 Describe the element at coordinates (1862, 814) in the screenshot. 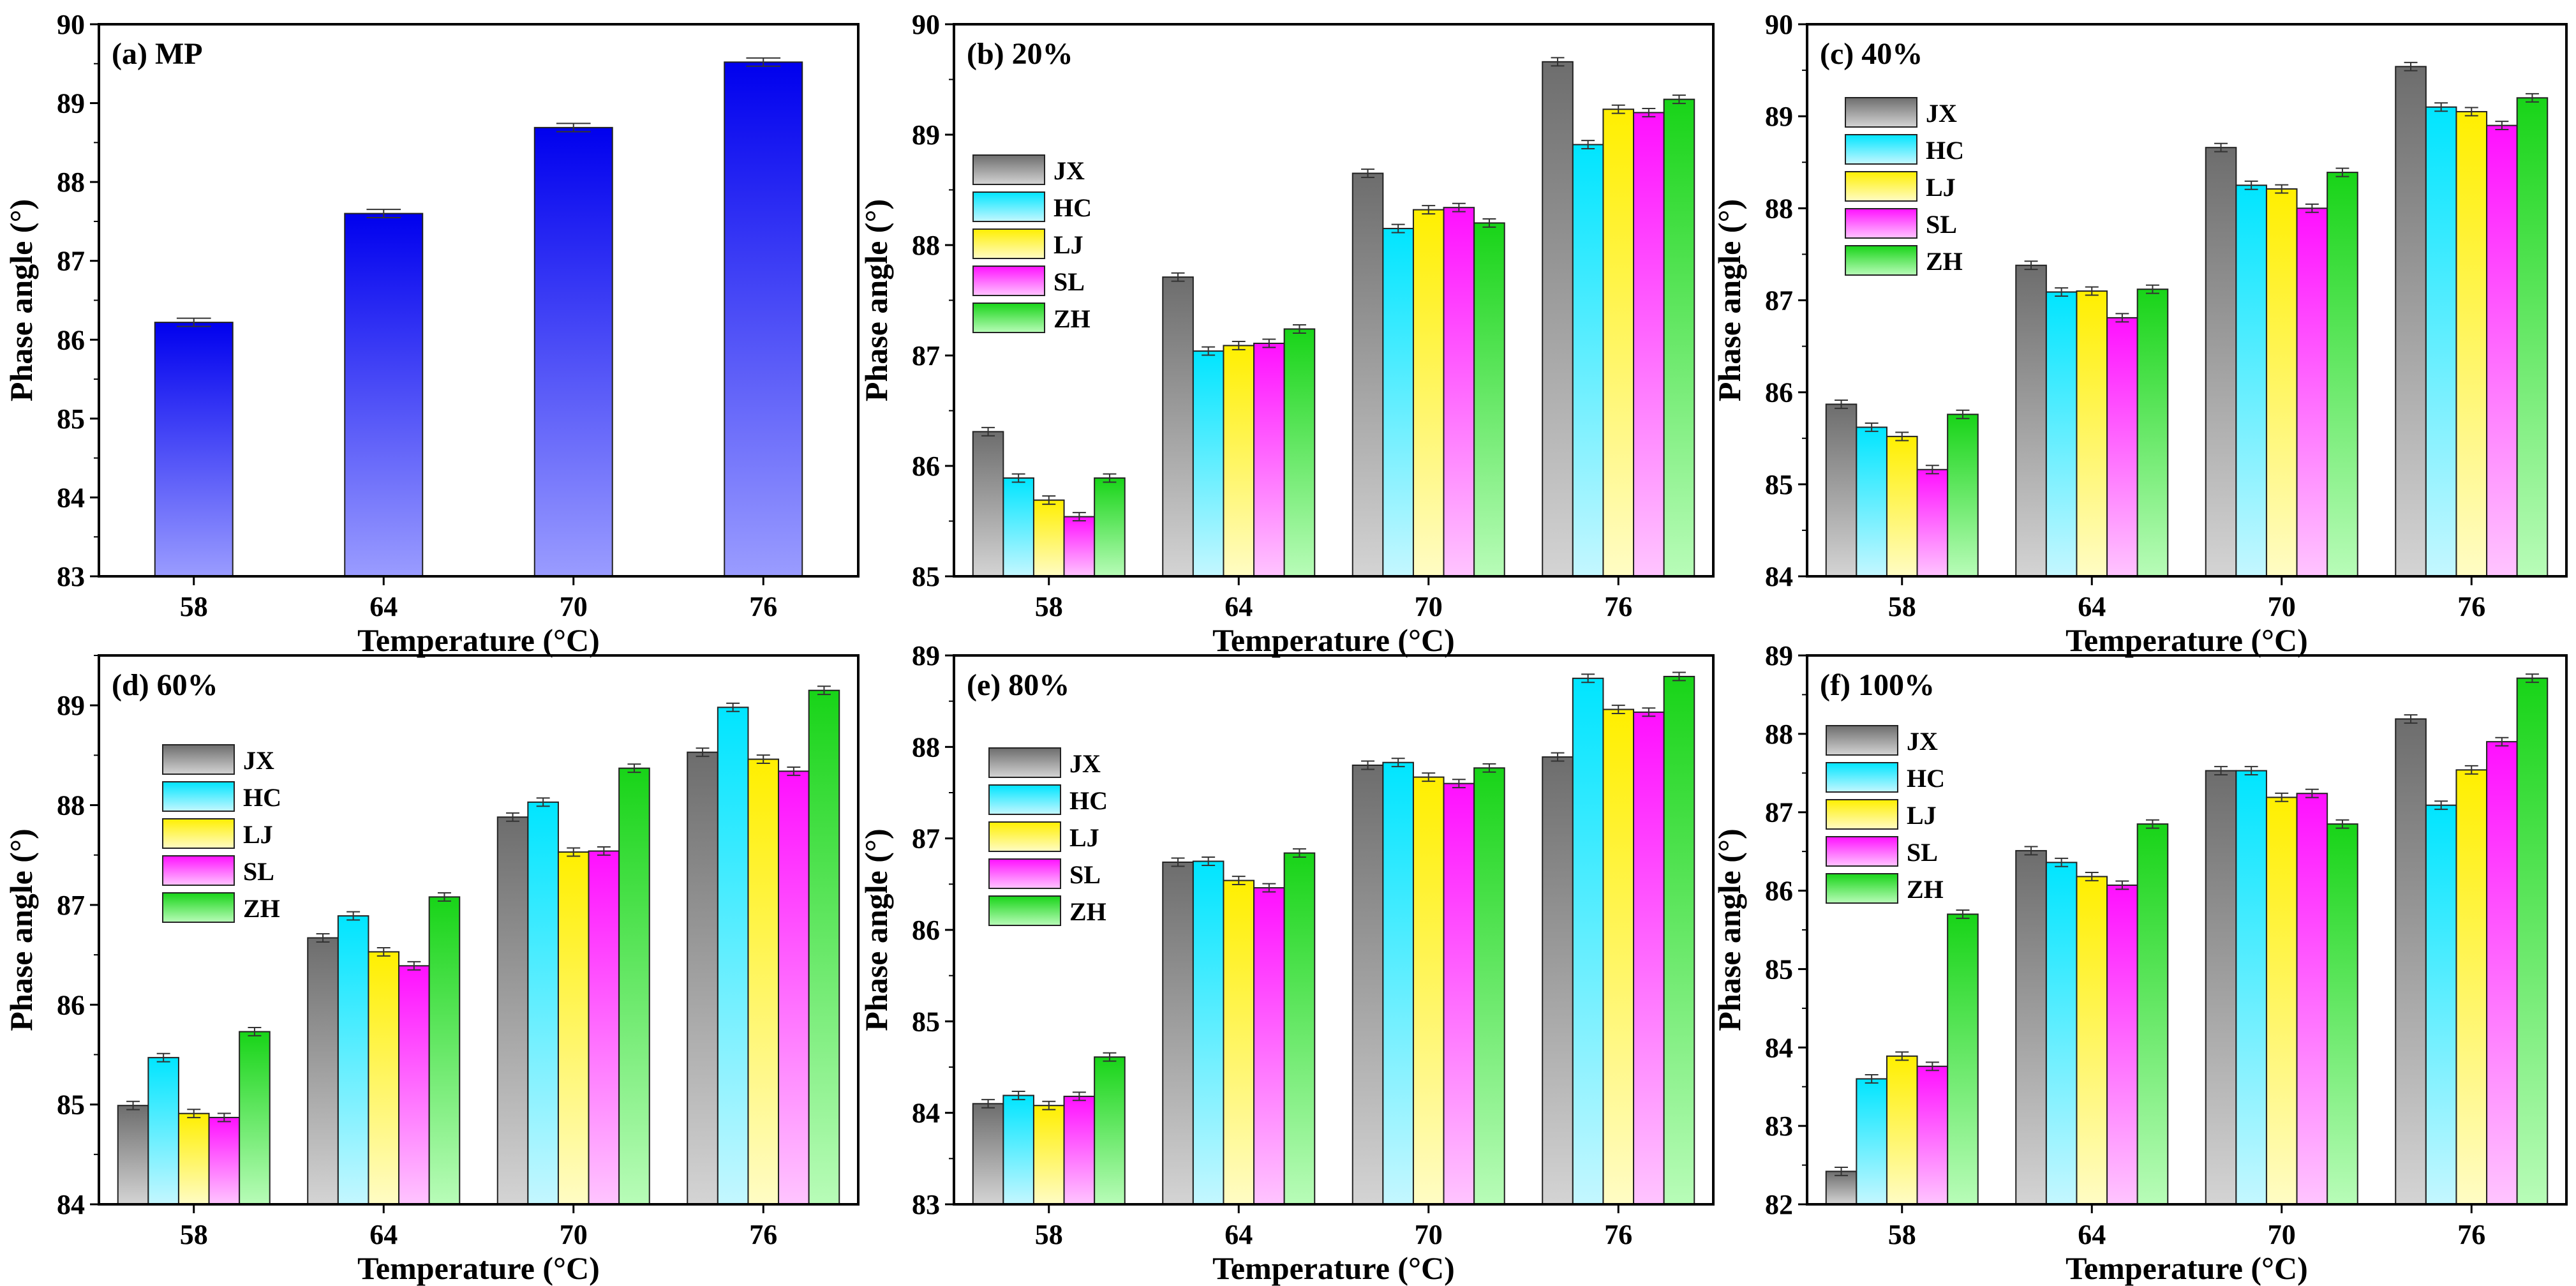

I see `legend-swatch-lj` at that location.